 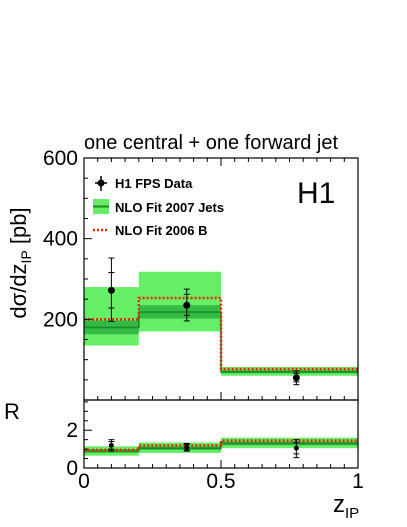 I want to click on y-axis-title: dσ/dzIP [pb], so click(x=20, y=262).